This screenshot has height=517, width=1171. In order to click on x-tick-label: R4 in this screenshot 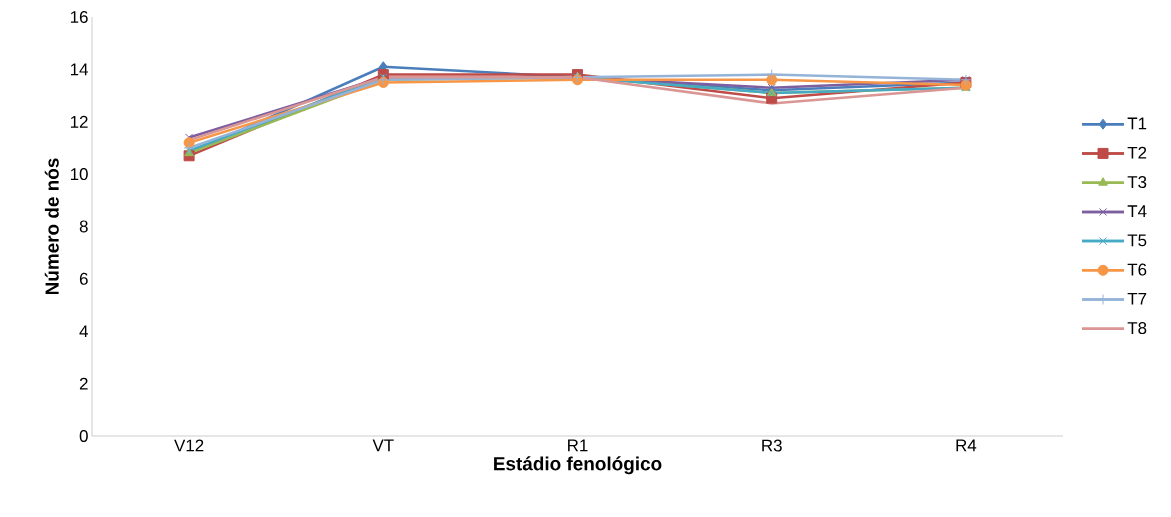, I will do `click(966, 445)`.